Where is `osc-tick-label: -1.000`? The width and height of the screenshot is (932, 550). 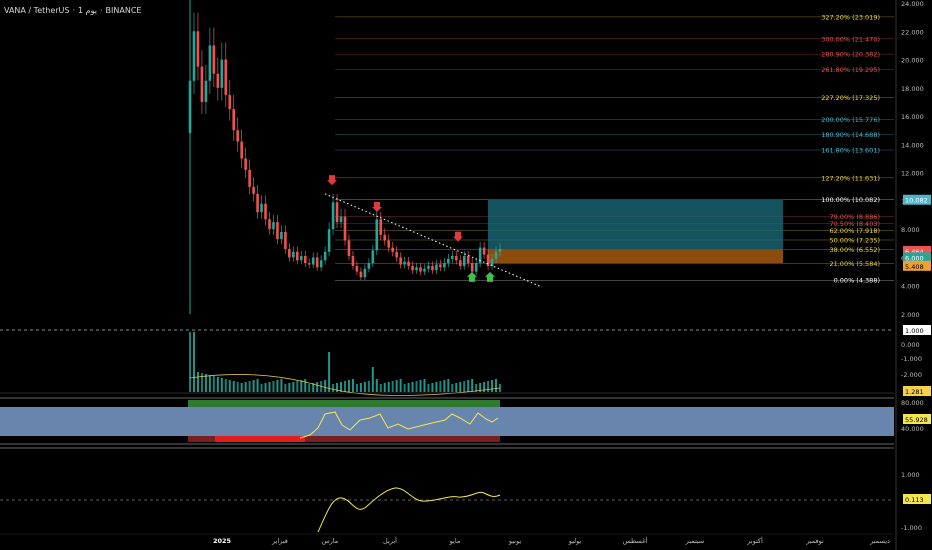 osc-tick-label: -1.000 is located at coordinates (911, 528).